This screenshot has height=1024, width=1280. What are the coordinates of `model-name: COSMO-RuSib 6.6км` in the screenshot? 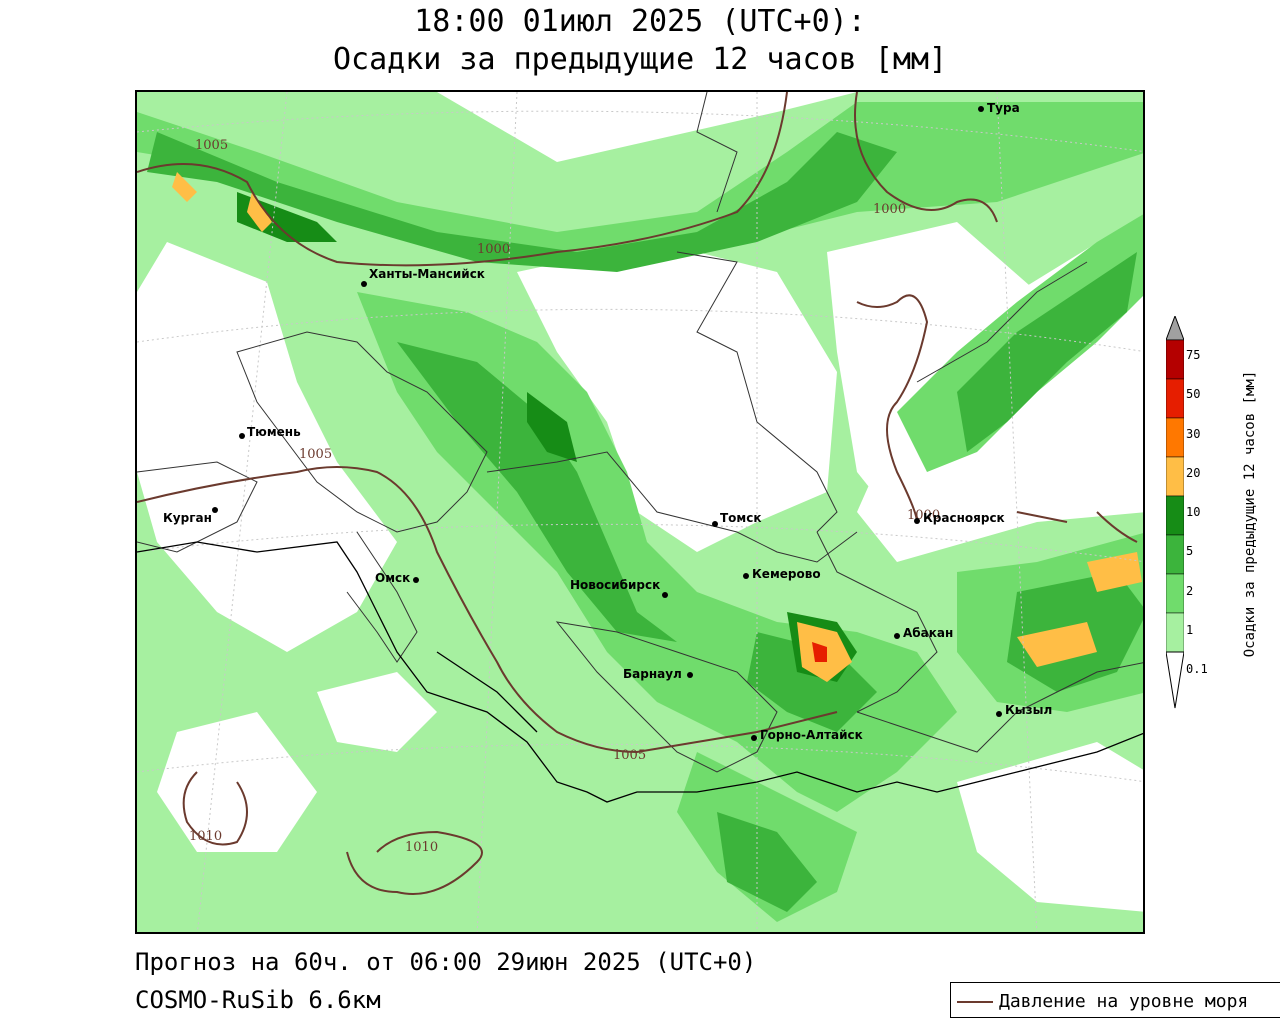 It's located at (258, 1000).